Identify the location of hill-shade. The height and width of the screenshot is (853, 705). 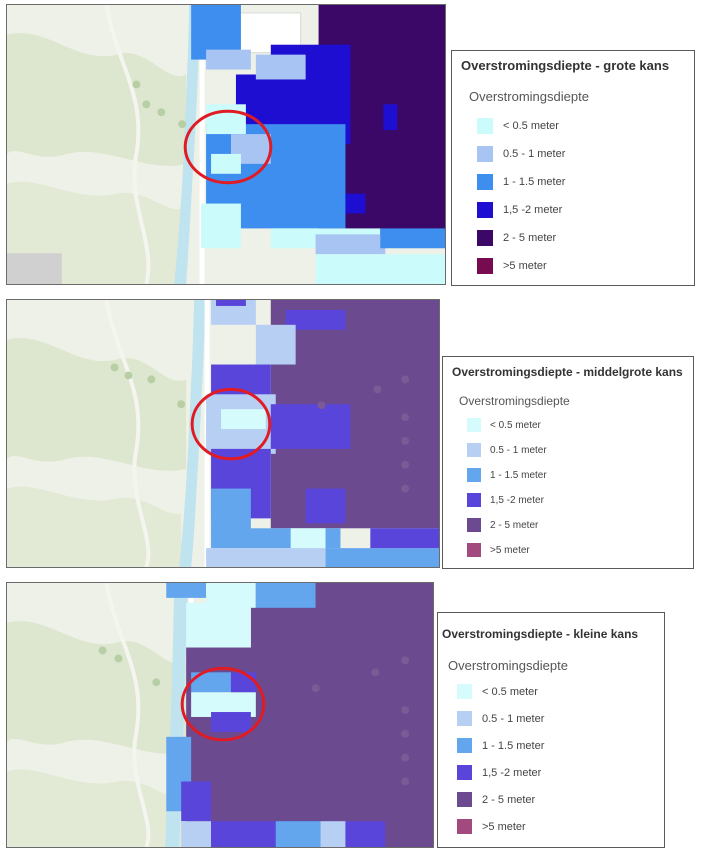
(97, 687).